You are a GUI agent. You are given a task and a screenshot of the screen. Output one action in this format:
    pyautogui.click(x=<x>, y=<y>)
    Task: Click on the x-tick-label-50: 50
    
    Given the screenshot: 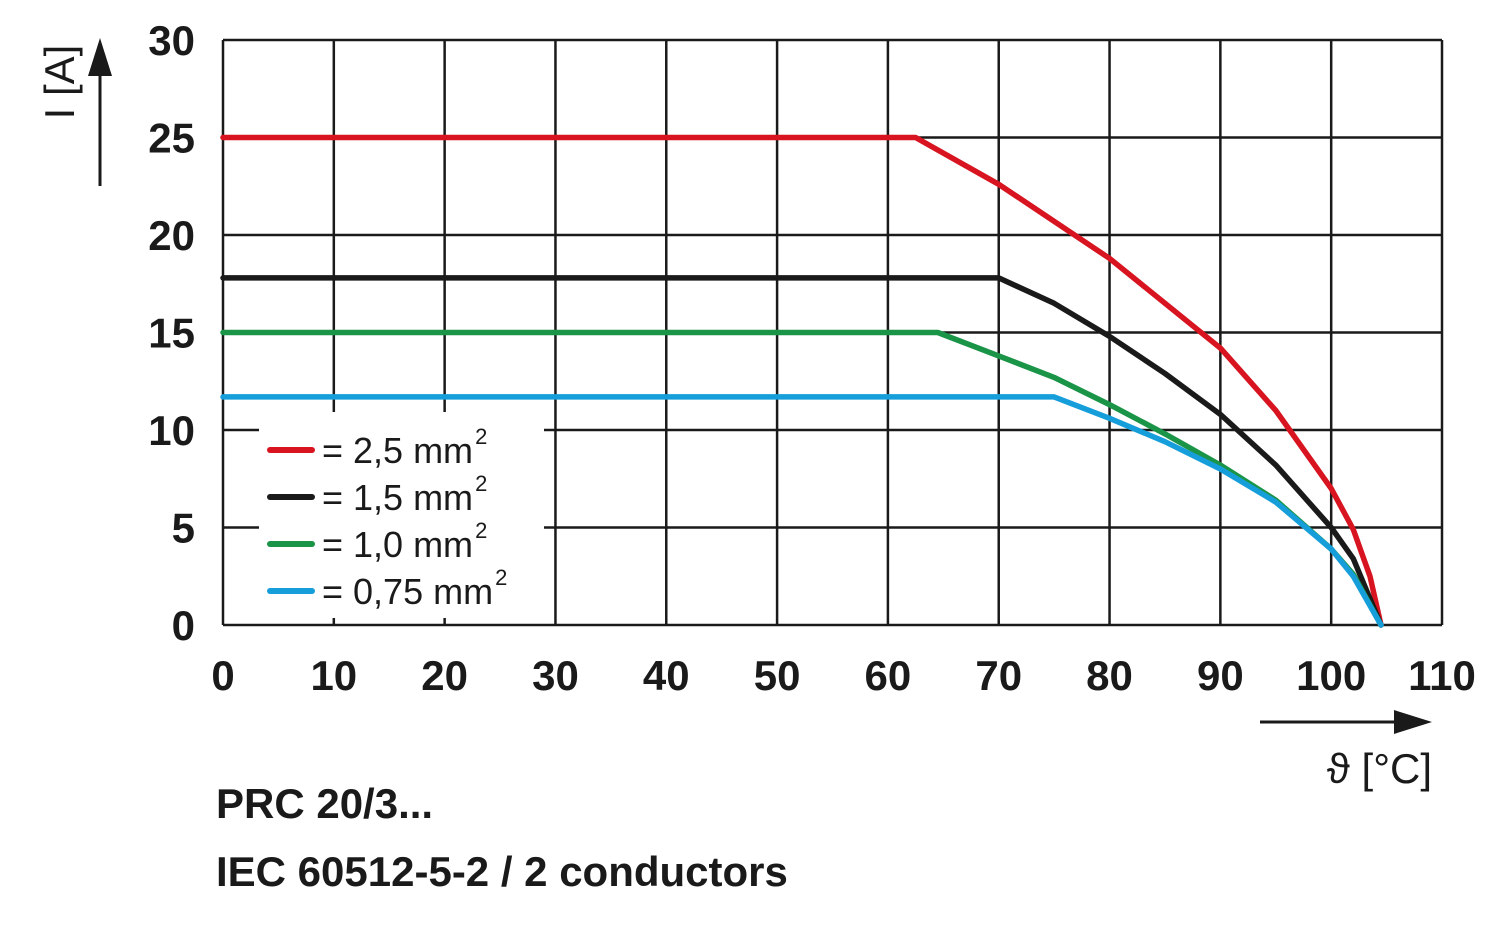 What is the action you would take?
    pyautogui.click(x=777, y=675)
    